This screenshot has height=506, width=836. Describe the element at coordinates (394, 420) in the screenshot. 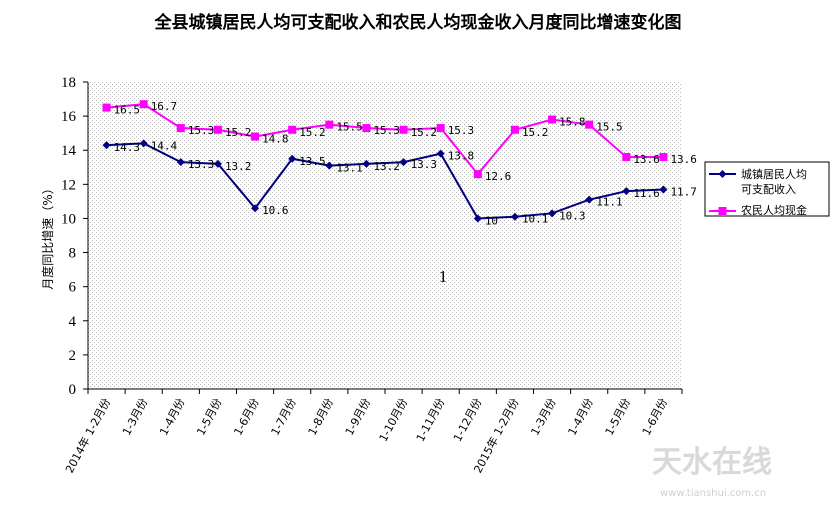

I see `x-tick-label: 1-10月份` at that location.